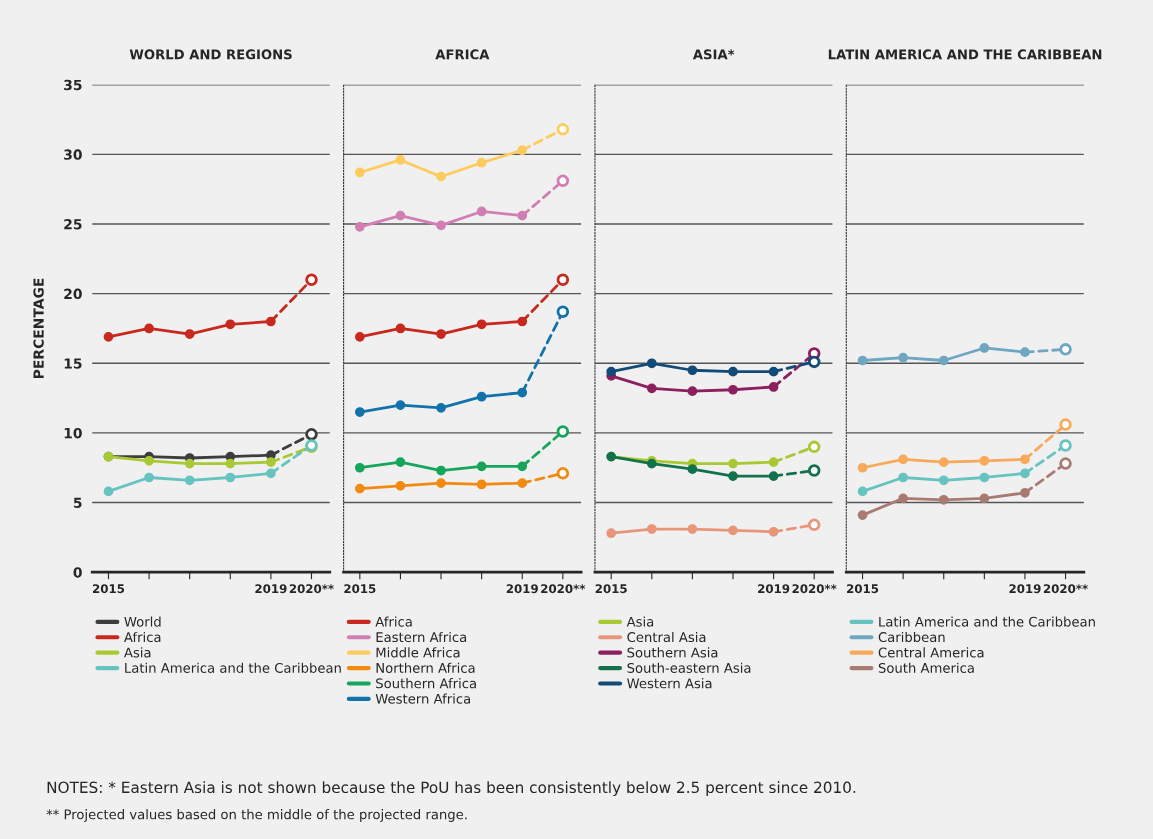 The width and height of the screenshot is (1153, 839). I want to click on legend-label: Southern Asia, so click(672, 652).